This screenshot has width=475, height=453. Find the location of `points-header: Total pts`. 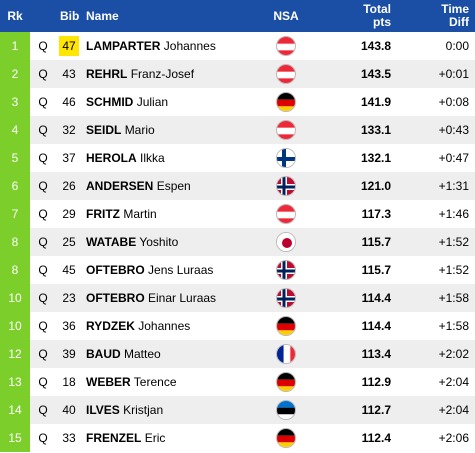

points-header: Total pts is located at coordinates (353, 16).